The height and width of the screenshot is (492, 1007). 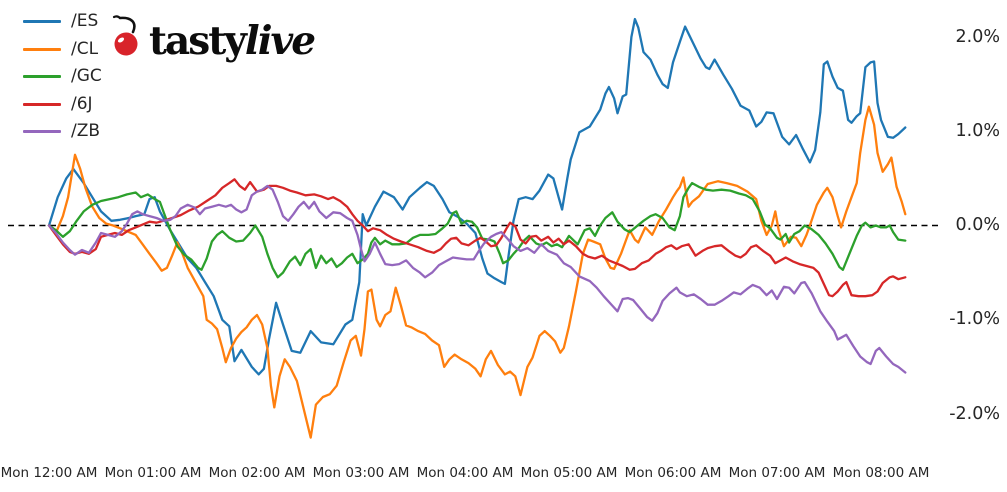 I want to click on tastylive-logo: tastylive, so click(x=213, y=38).